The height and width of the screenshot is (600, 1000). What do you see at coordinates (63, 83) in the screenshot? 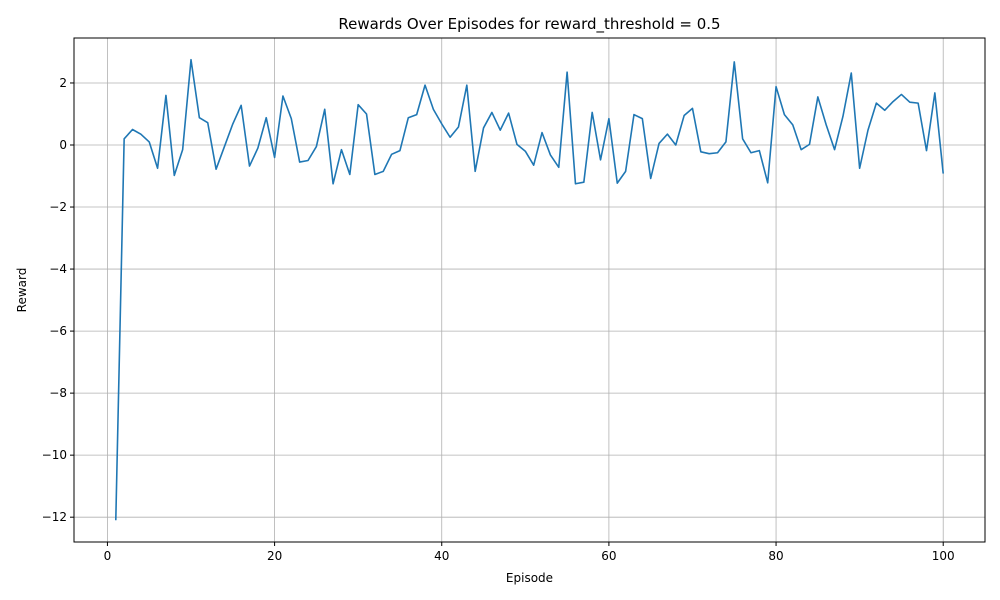
I see `y-tick-label: 2` at bounding box center [63, 83].